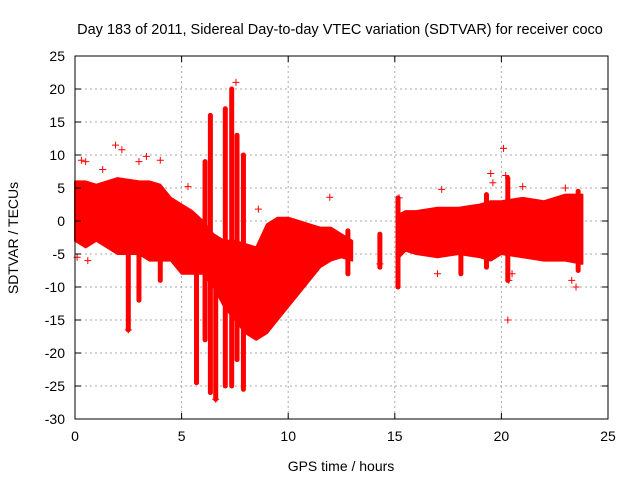 The image size is (640, 480). What do you see at coordinates (55, 353) in the screenshot?
I see `y-tick-label: -20` at bounding box center [55, 353].